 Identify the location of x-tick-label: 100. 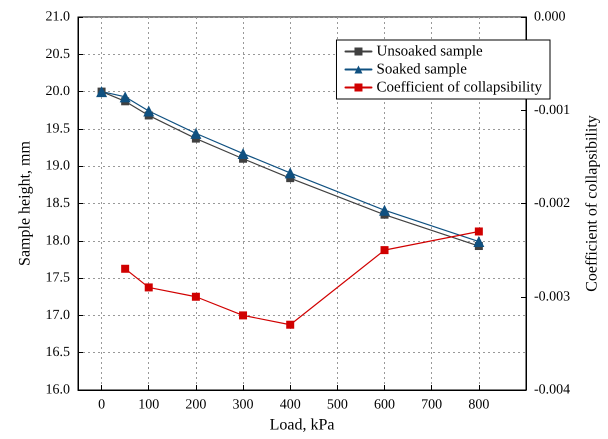
(149, 405).